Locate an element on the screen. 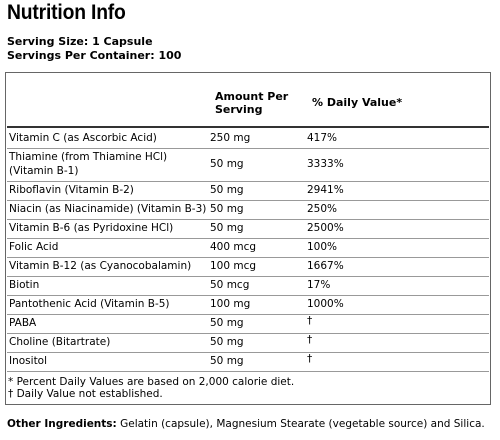 This screenshot has height=440, width=500. nutrient-name: Folic Acid is located at coordinates (34, 247).